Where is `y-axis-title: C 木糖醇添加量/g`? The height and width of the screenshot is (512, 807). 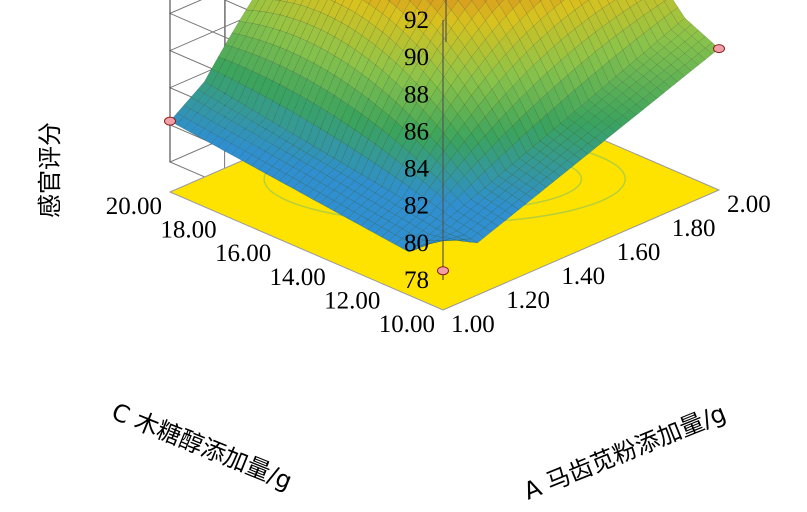
y-axis-title: C 木糖醇添加量/g is located at coordinates (202, 447).